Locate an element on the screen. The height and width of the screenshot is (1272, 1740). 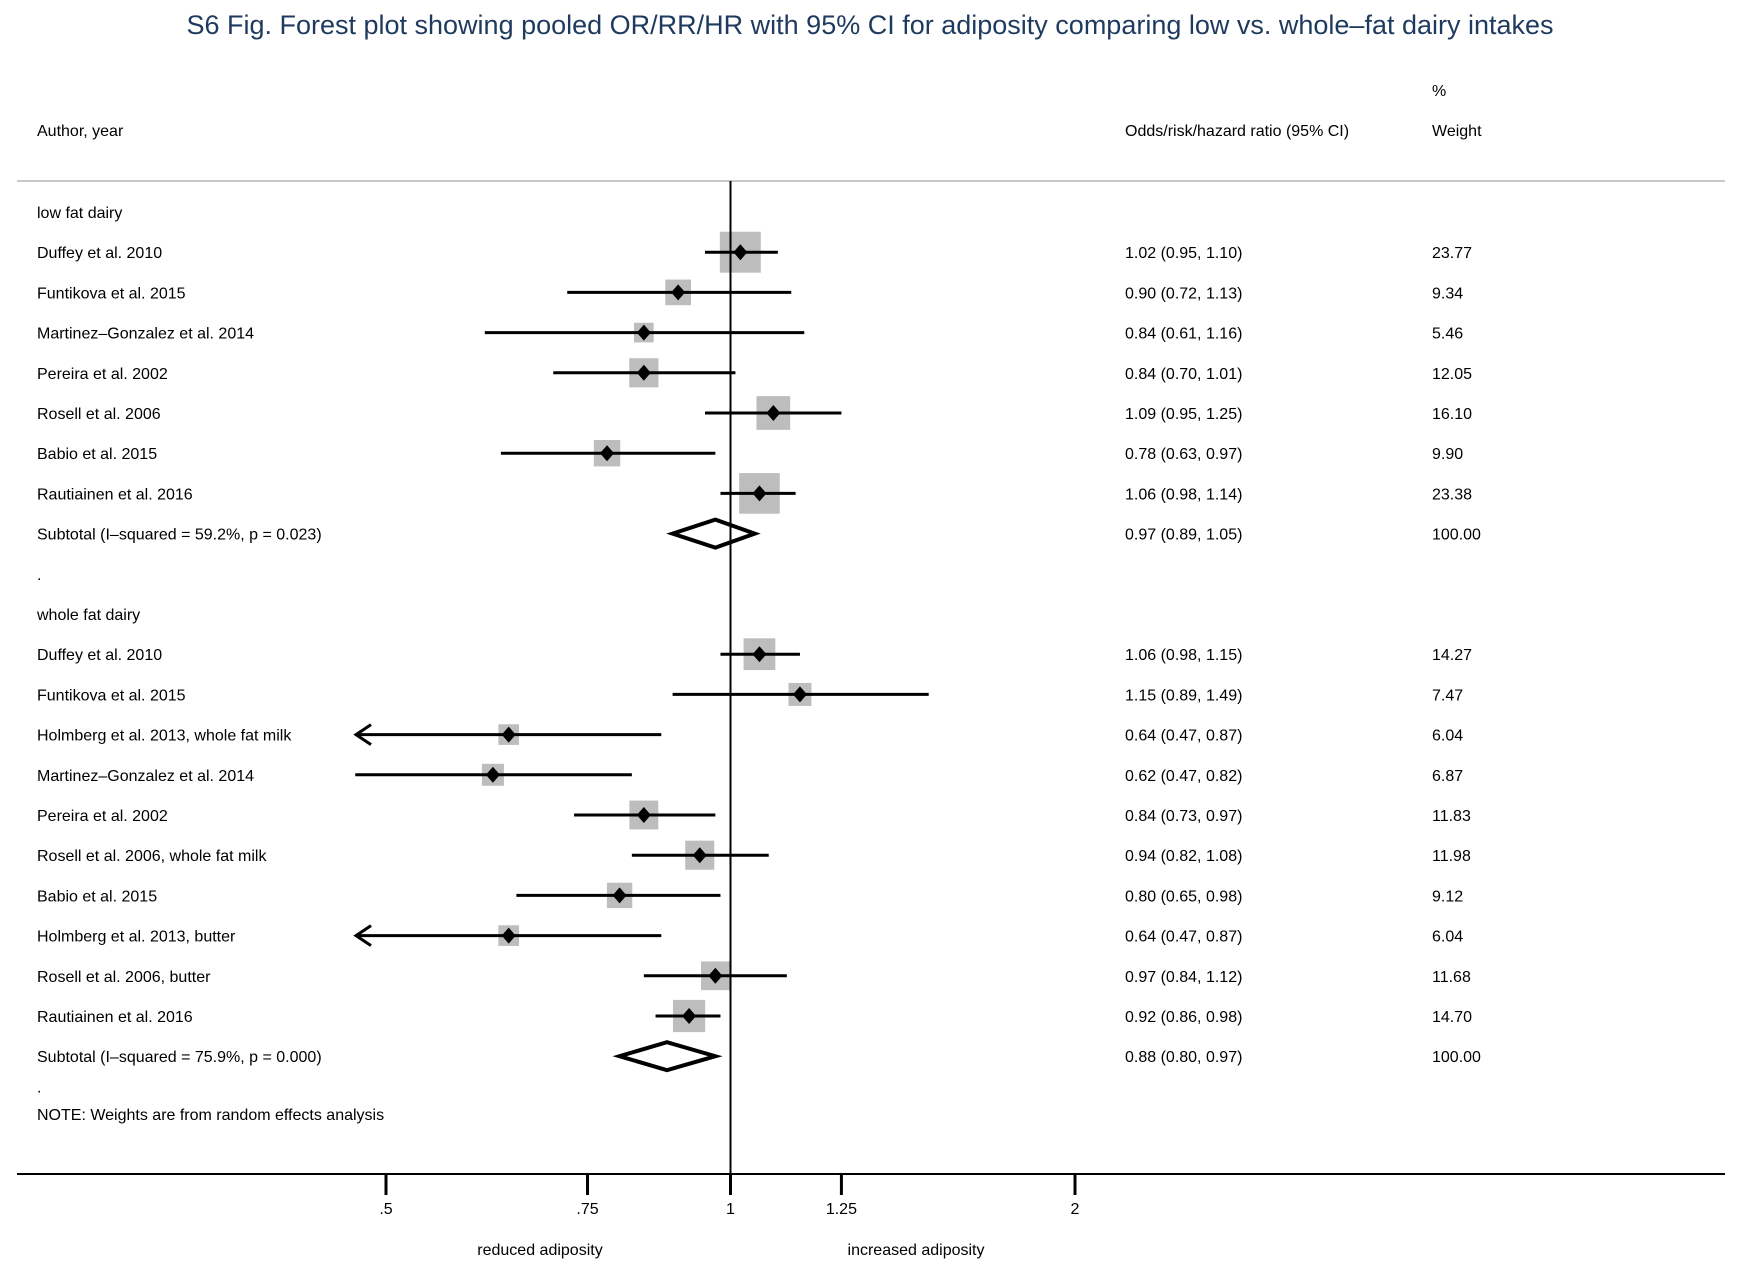
group-label: low fat dairy is located at coordinates (79, 213).